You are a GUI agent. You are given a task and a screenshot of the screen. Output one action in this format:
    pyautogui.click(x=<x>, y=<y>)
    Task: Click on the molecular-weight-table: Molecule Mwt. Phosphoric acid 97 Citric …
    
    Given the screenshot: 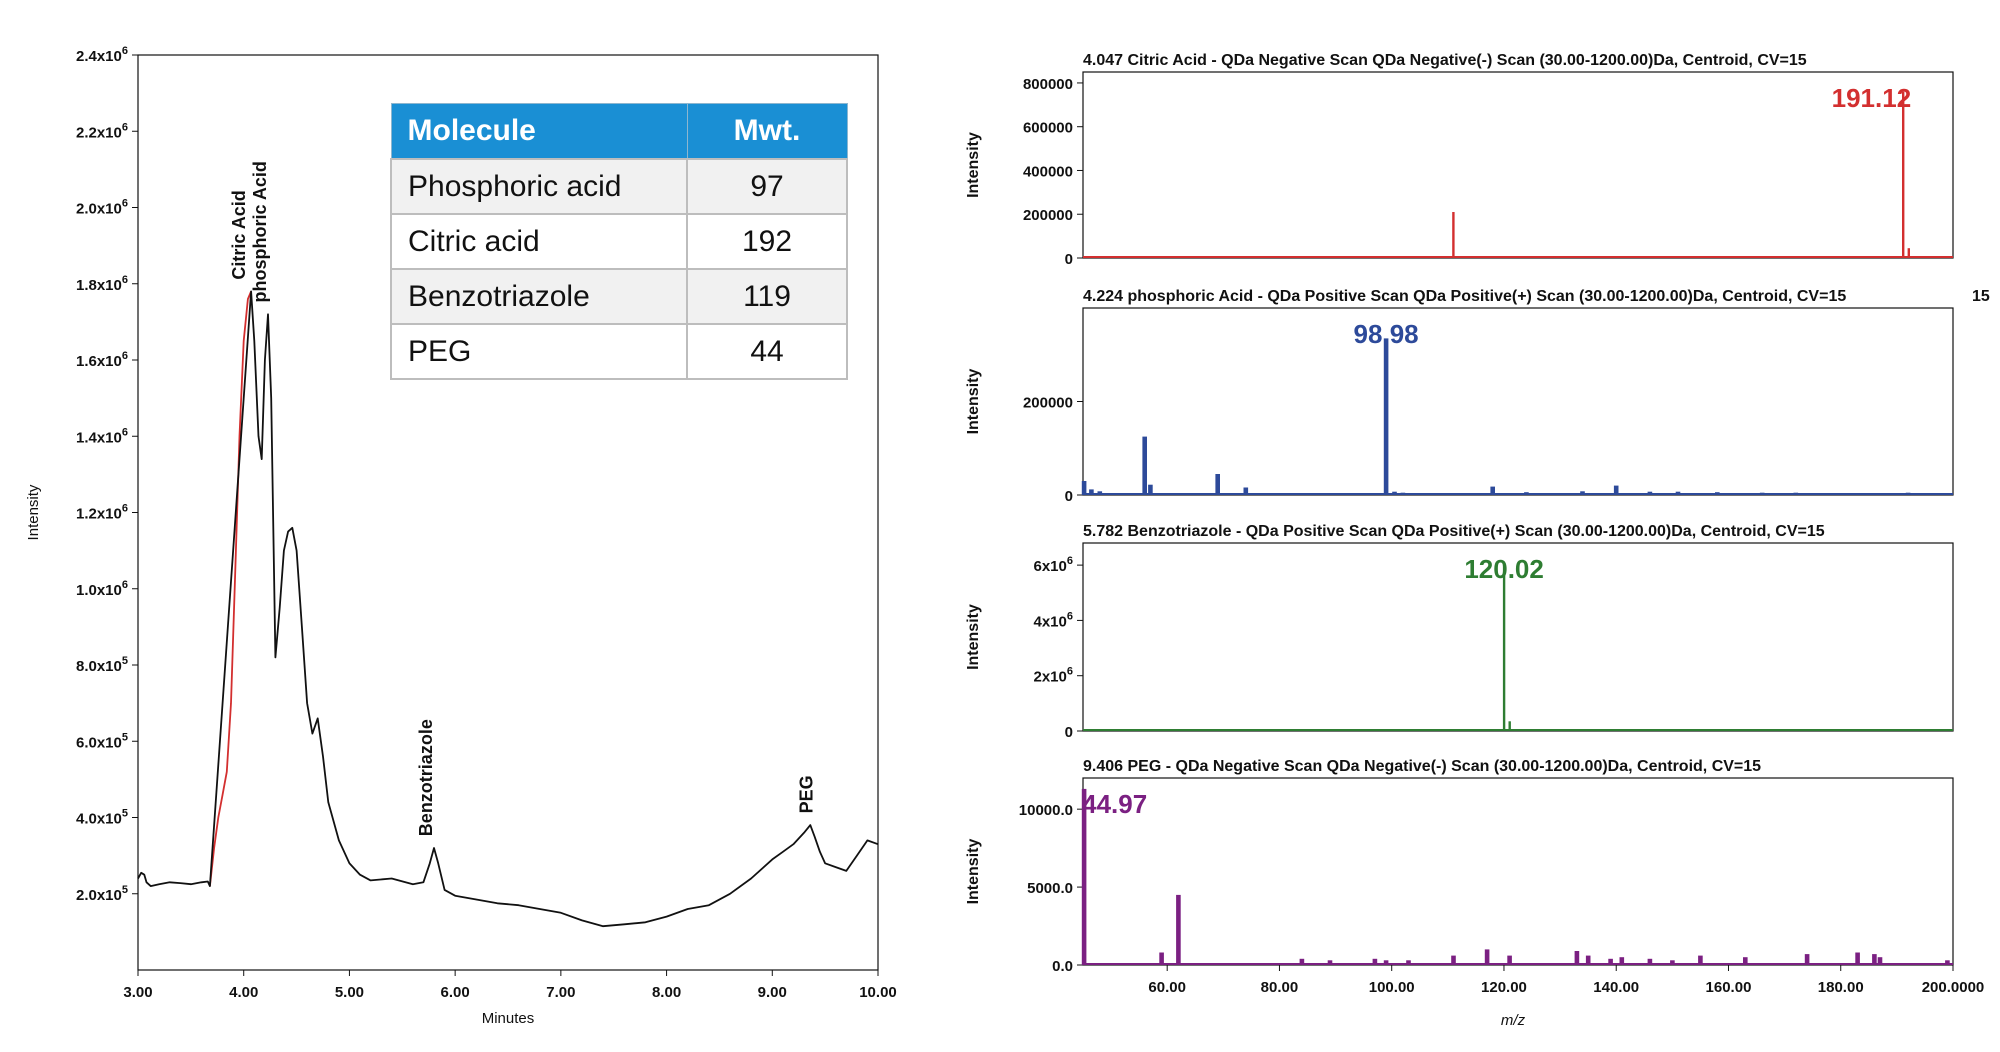 What is the action you would take?
    pyautogui.click(x=619, y=241)
    